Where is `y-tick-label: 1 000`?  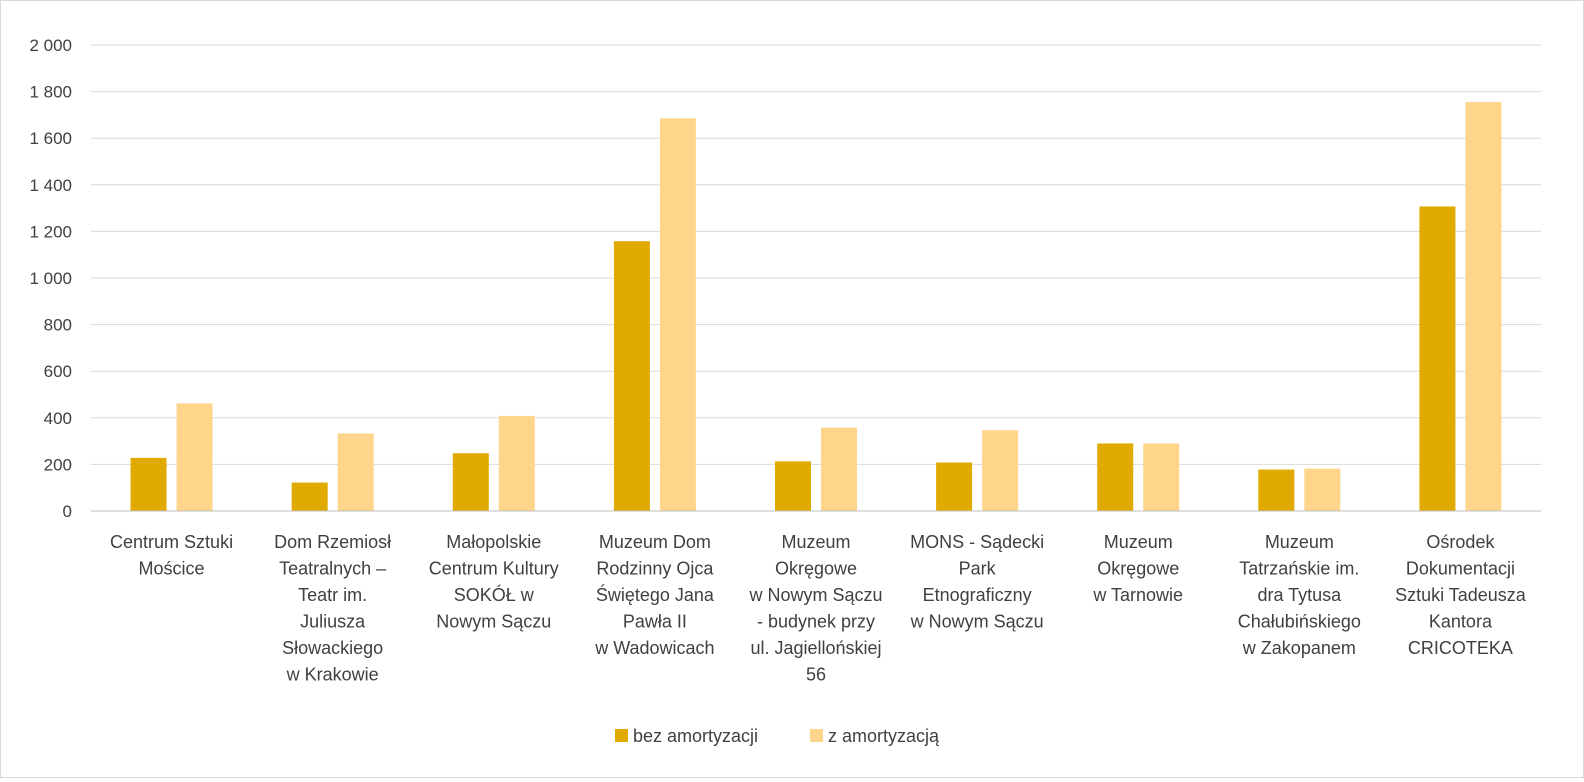
y-tick-label: 1 000 is located at coordinates (50, 278).